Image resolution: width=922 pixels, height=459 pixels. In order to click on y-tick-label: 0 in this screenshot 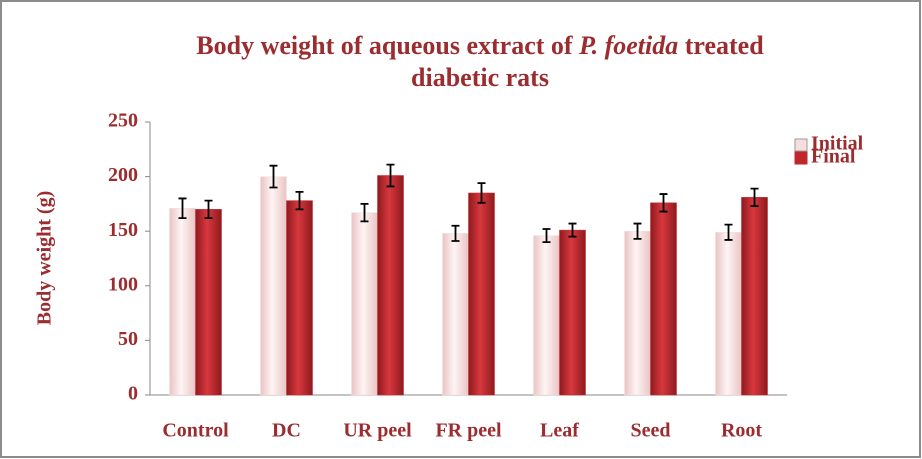, I will do `click(133, 394)`.